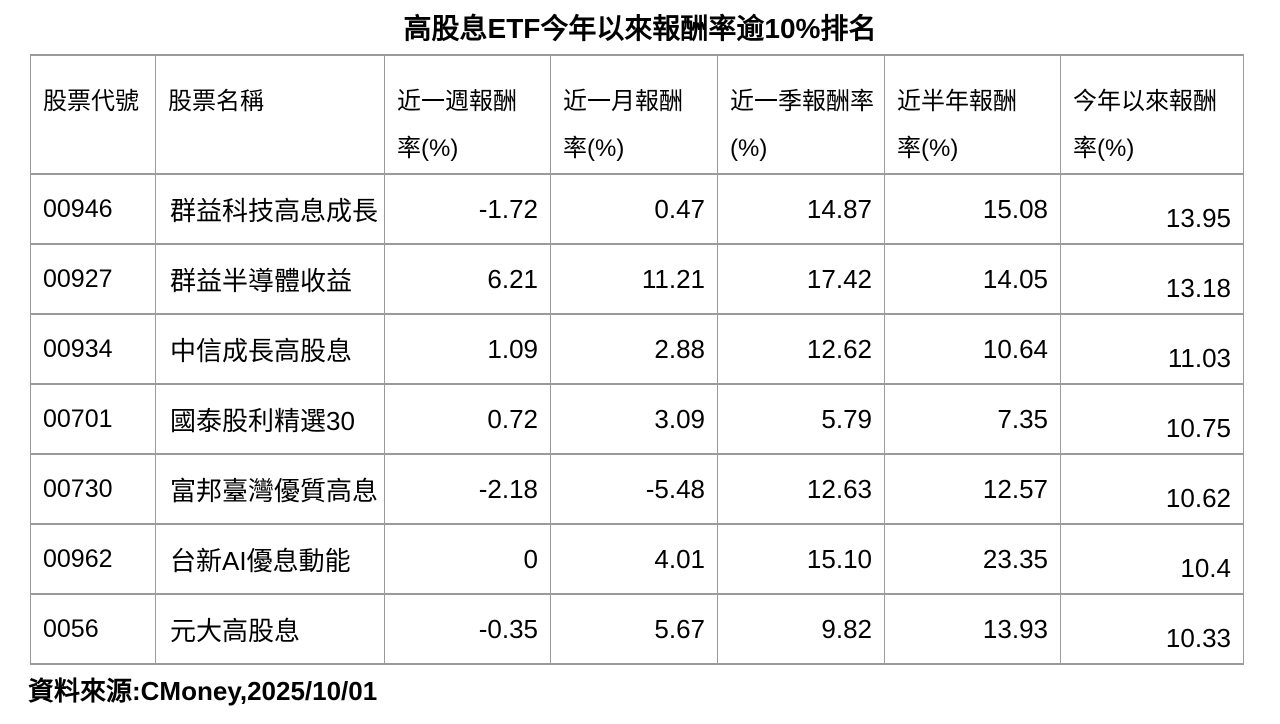  What do you see at coordinates (93, 559) in the screenshot?
I see `cell-stock-code: 00962` at bounding box center [93, 559].